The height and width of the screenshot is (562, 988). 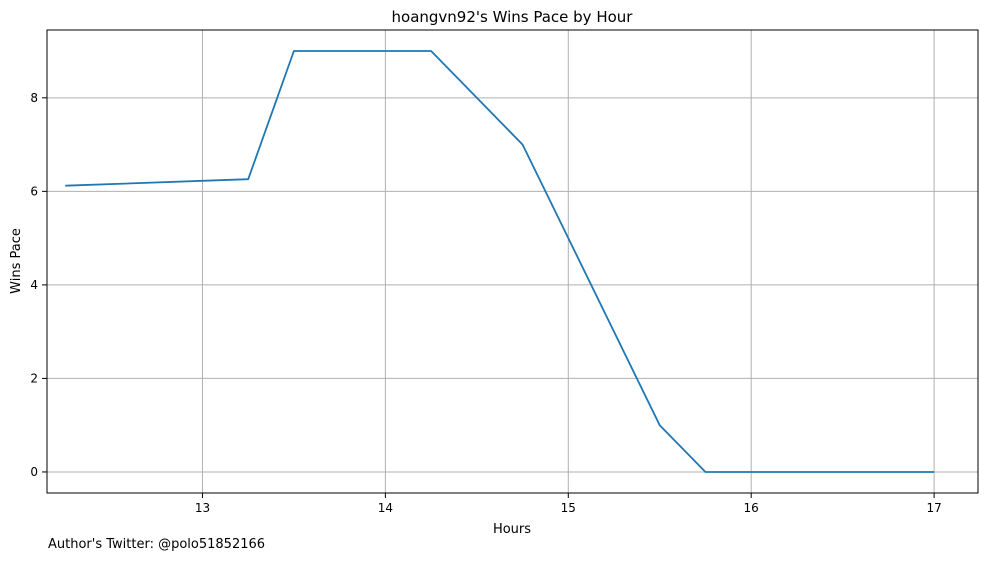 What do you see at coordinates (34, 285) in the screenshot?
I see `y-tick-label: 4` at bounding box center [34, 285].